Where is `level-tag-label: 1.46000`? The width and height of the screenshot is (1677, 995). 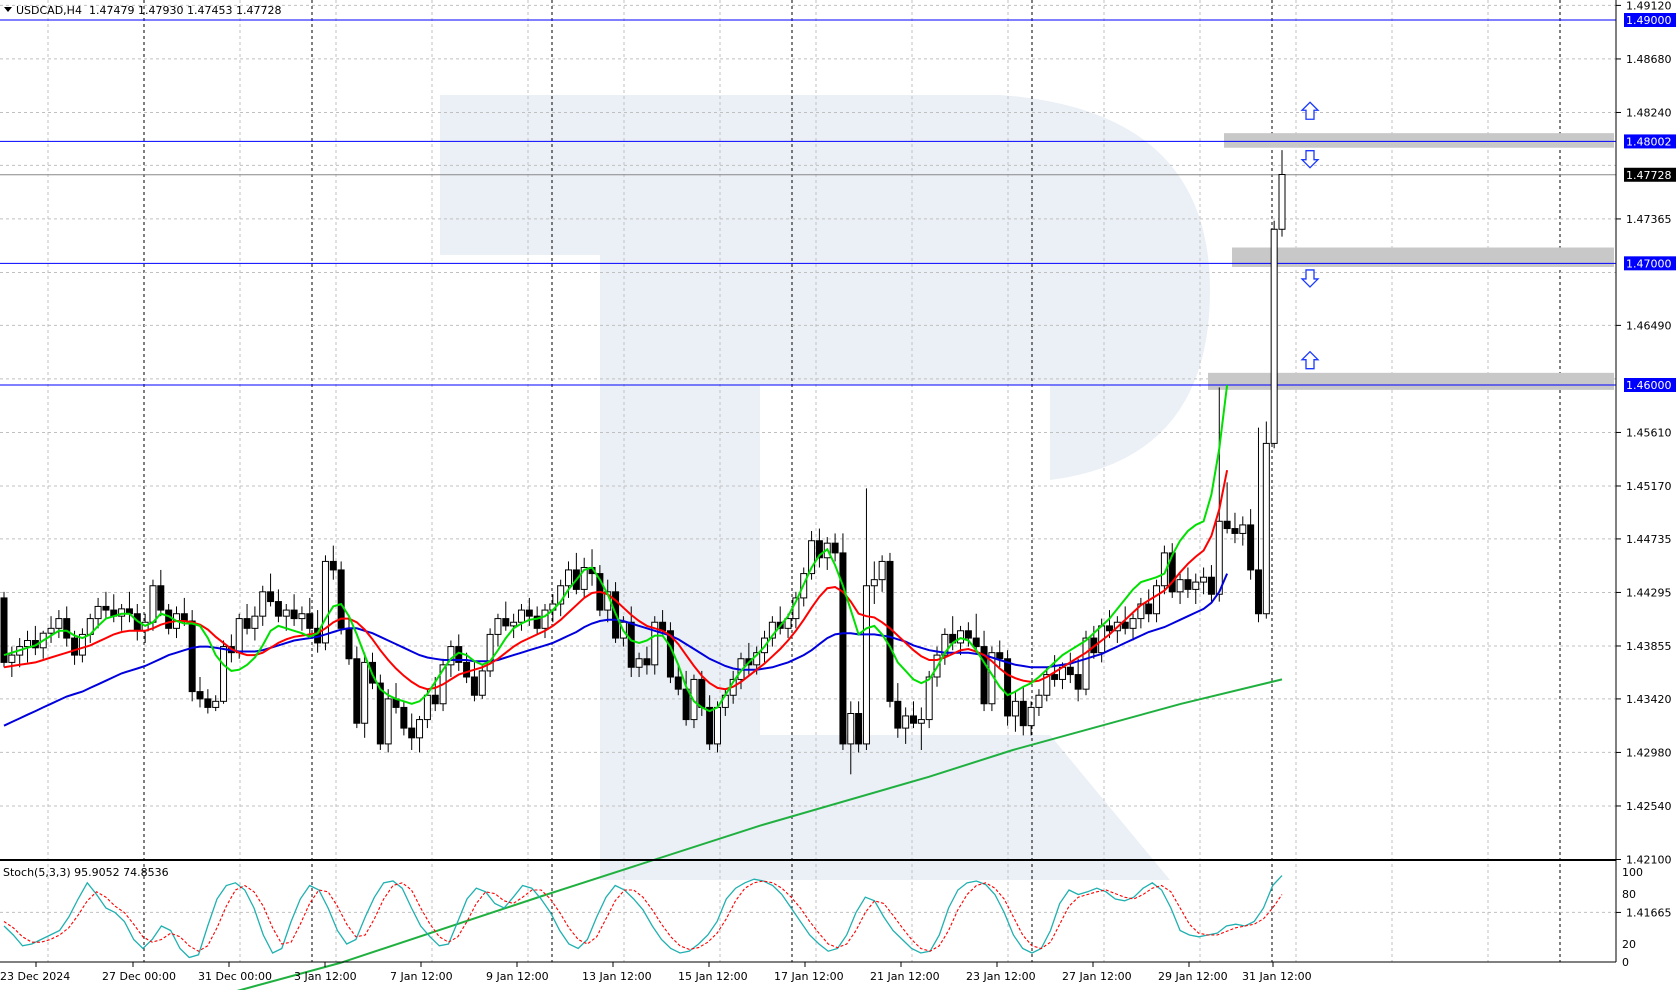
level-tag-label: 1.46000 is located at coordinates (1649, 385).